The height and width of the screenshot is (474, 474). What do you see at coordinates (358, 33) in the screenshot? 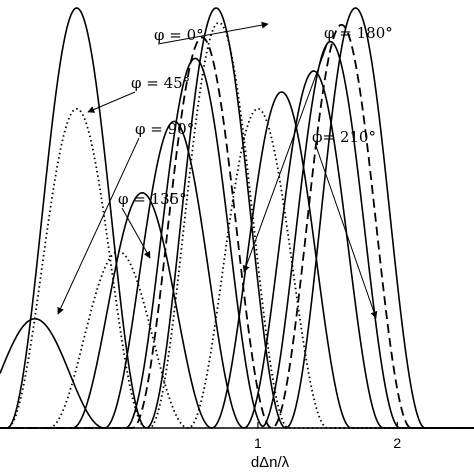
I see `annotation-label-4: φ = 180°` at bounding box center [358, 33].